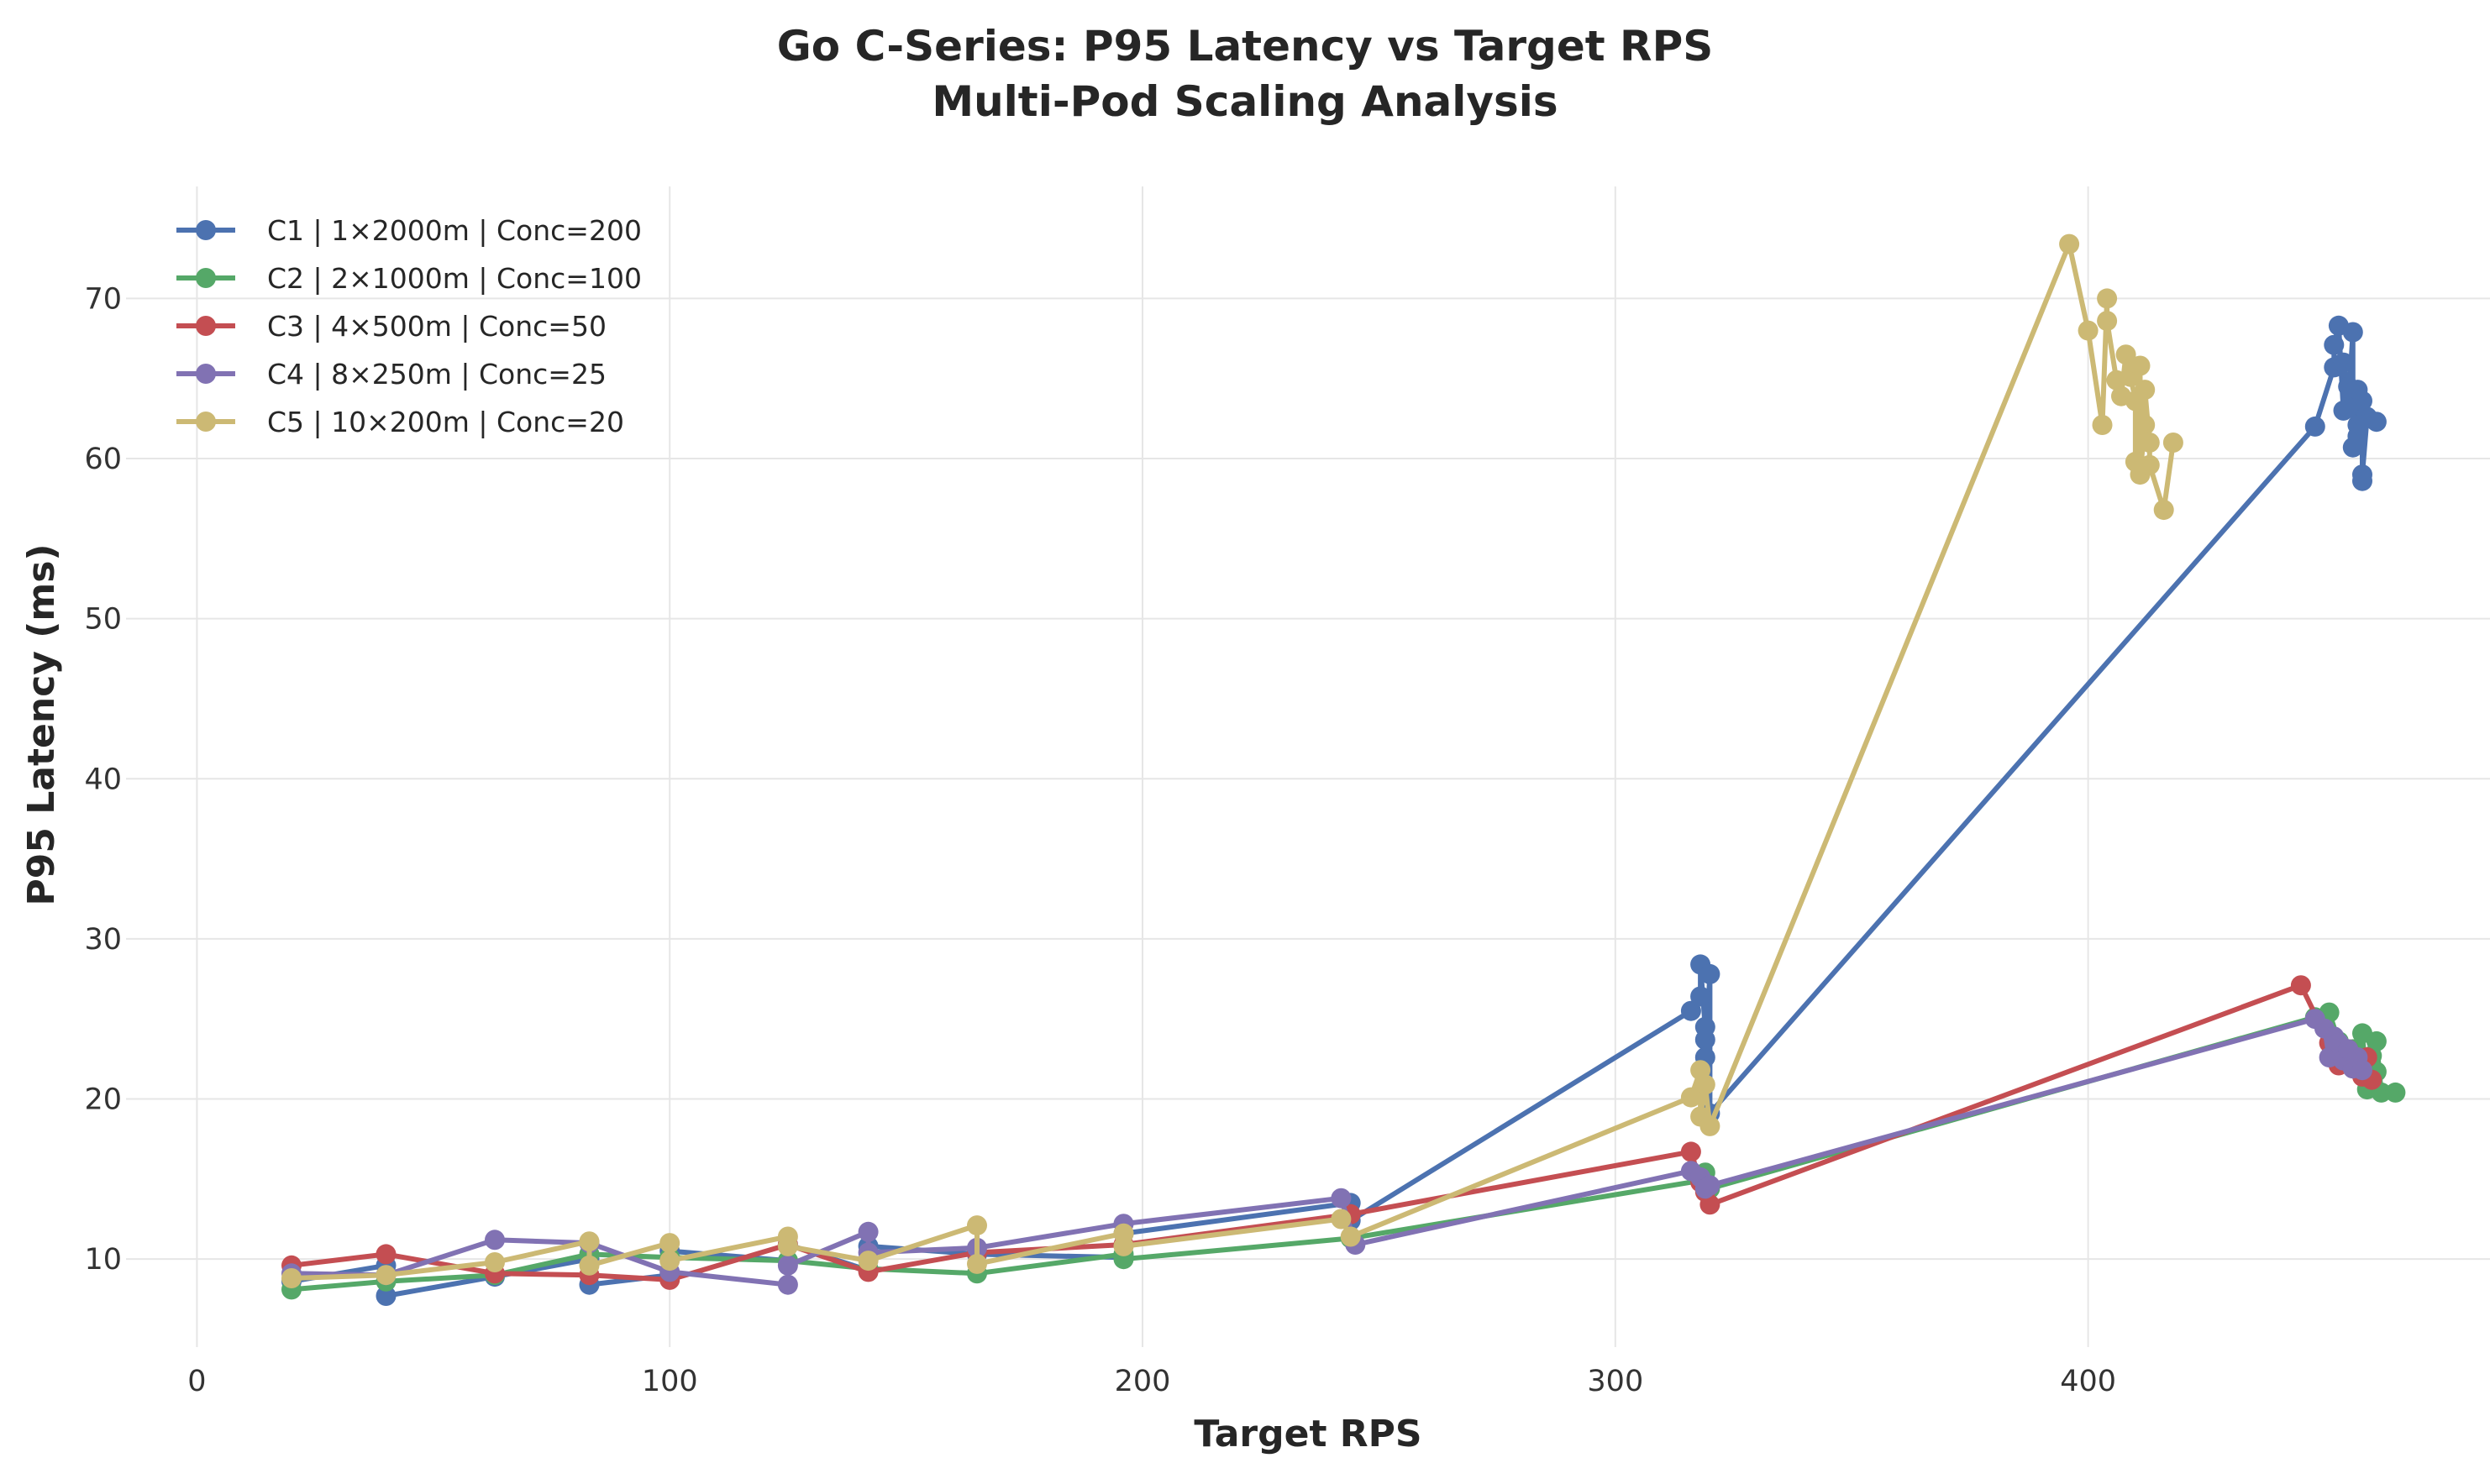  Describe the element at coordinates (103, 299) in the screenshot. I see `y-tick-label: 70` at that location.